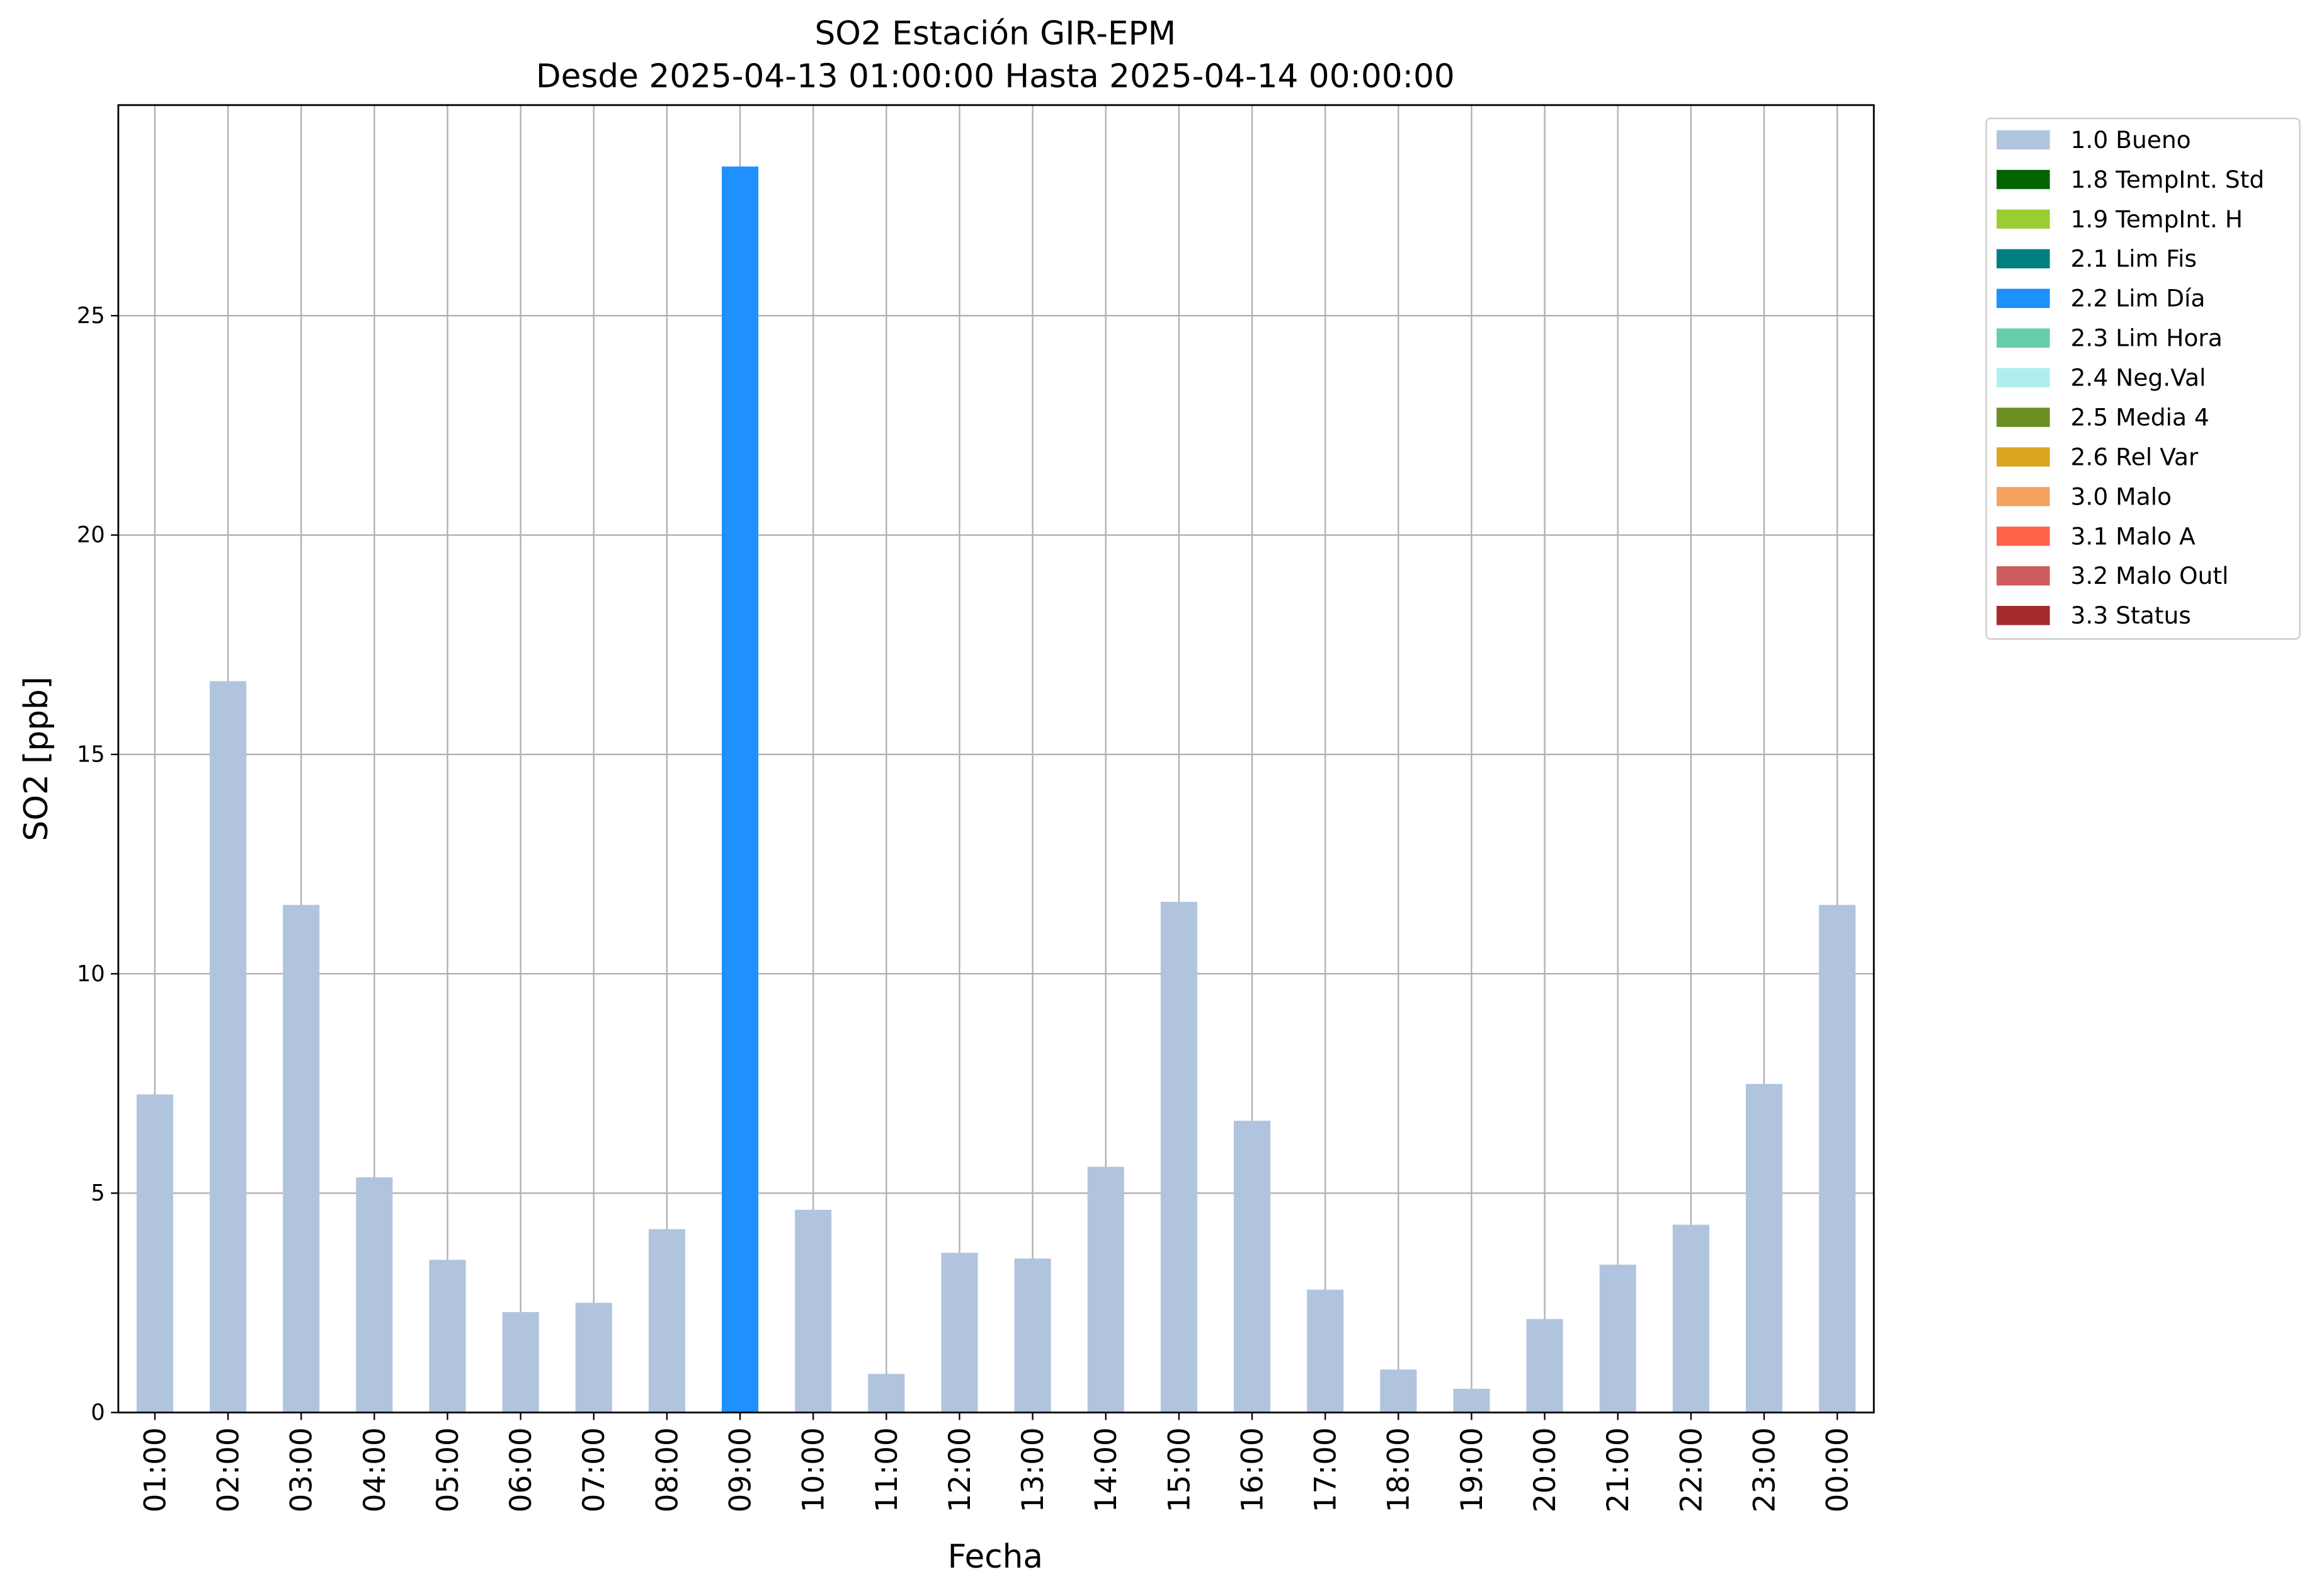  Describe the element at coordinates (1179, 1469) in the screenshot. I see `x-tick-label: 15:00` at that location.